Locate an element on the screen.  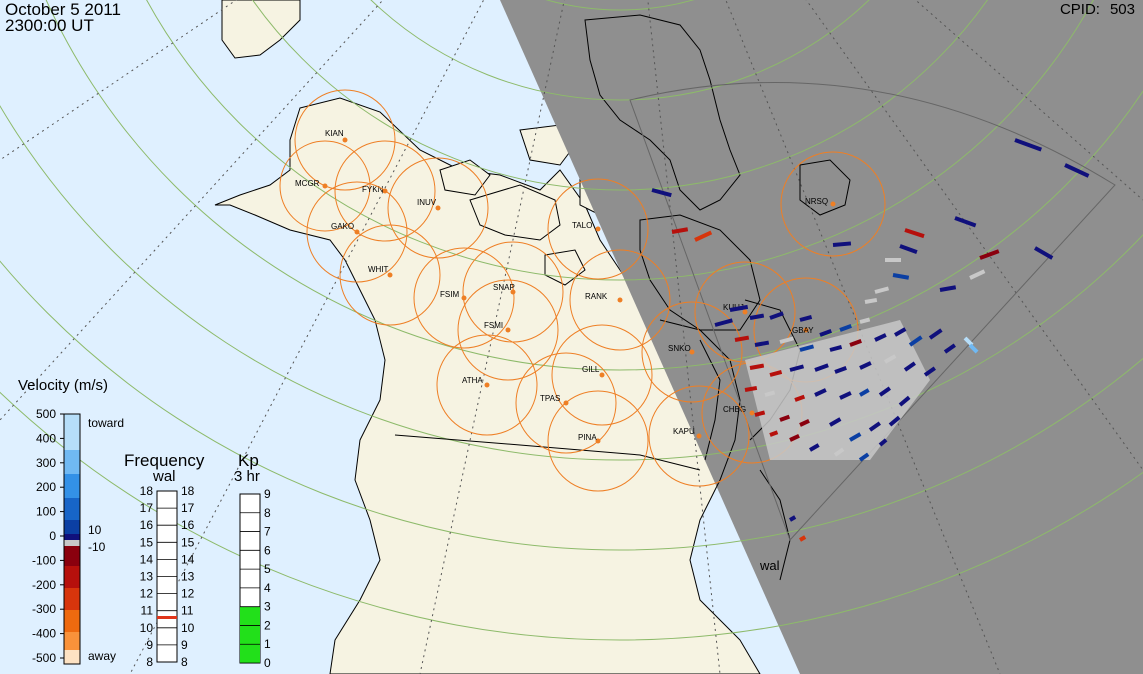
kp-tick-label: 3 is located at coordinates (267, 607).